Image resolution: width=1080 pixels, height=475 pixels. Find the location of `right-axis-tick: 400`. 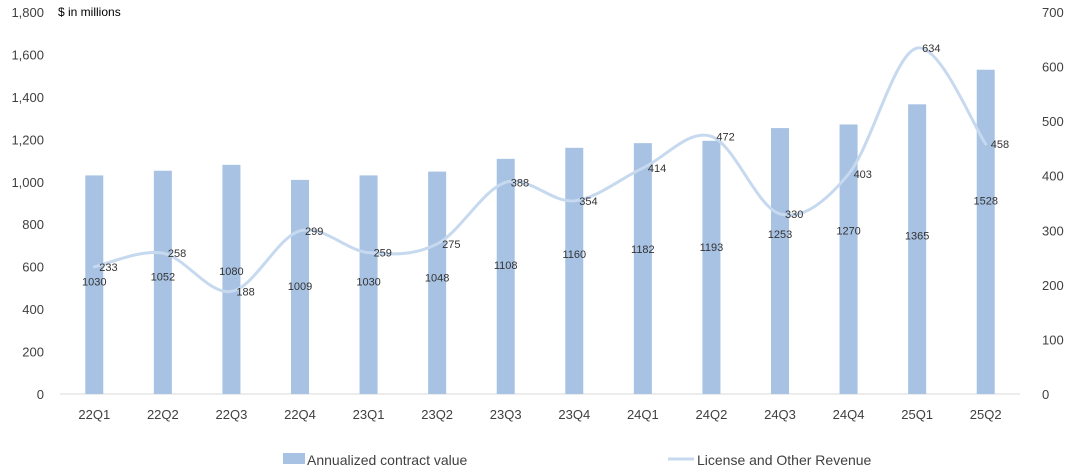

right-axis-tick: 400 is located at coordinates (1053, 176).